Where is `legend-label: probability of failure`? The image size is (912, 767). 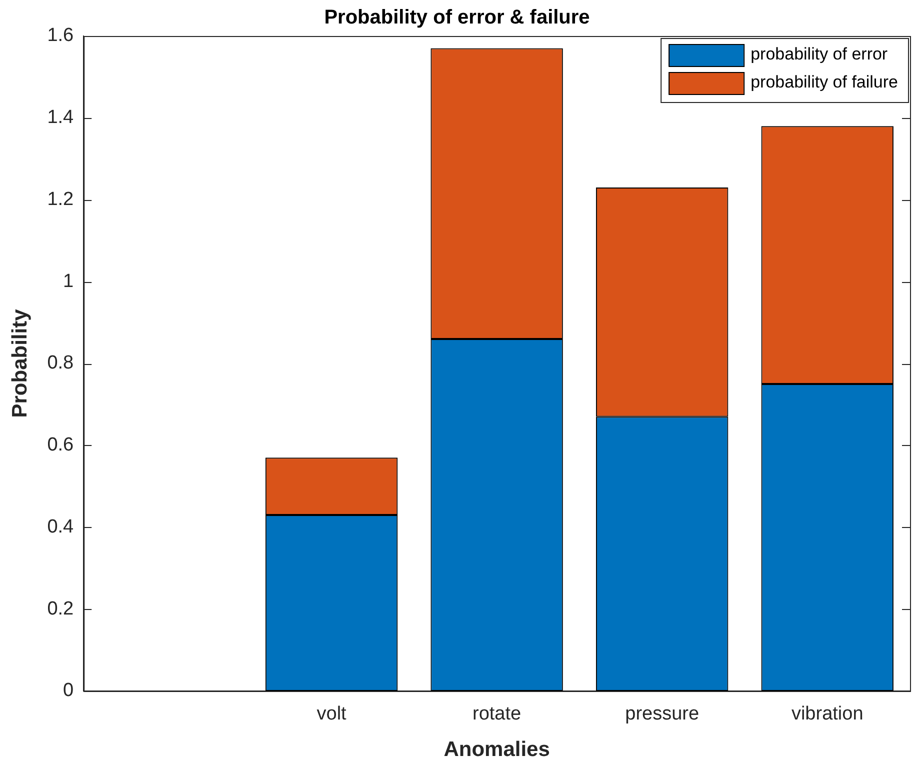
legend-label: probability of failure is located at coordinates (824, 82).